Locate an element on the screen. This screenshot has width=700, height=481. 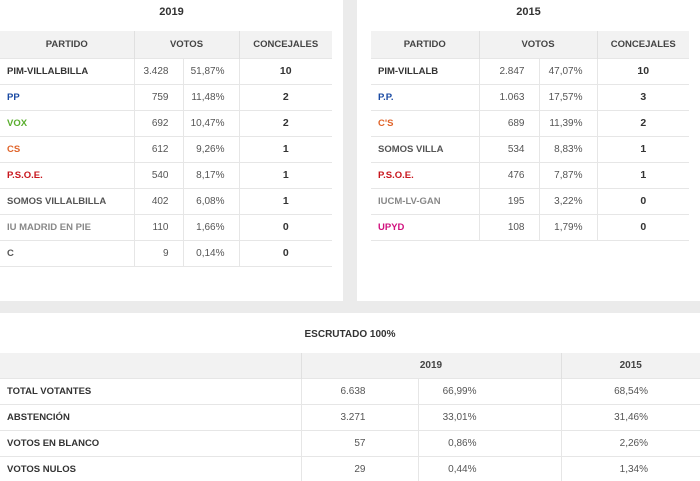
summary-percent-2019: 33,01% is located at coordinates (489, 416).